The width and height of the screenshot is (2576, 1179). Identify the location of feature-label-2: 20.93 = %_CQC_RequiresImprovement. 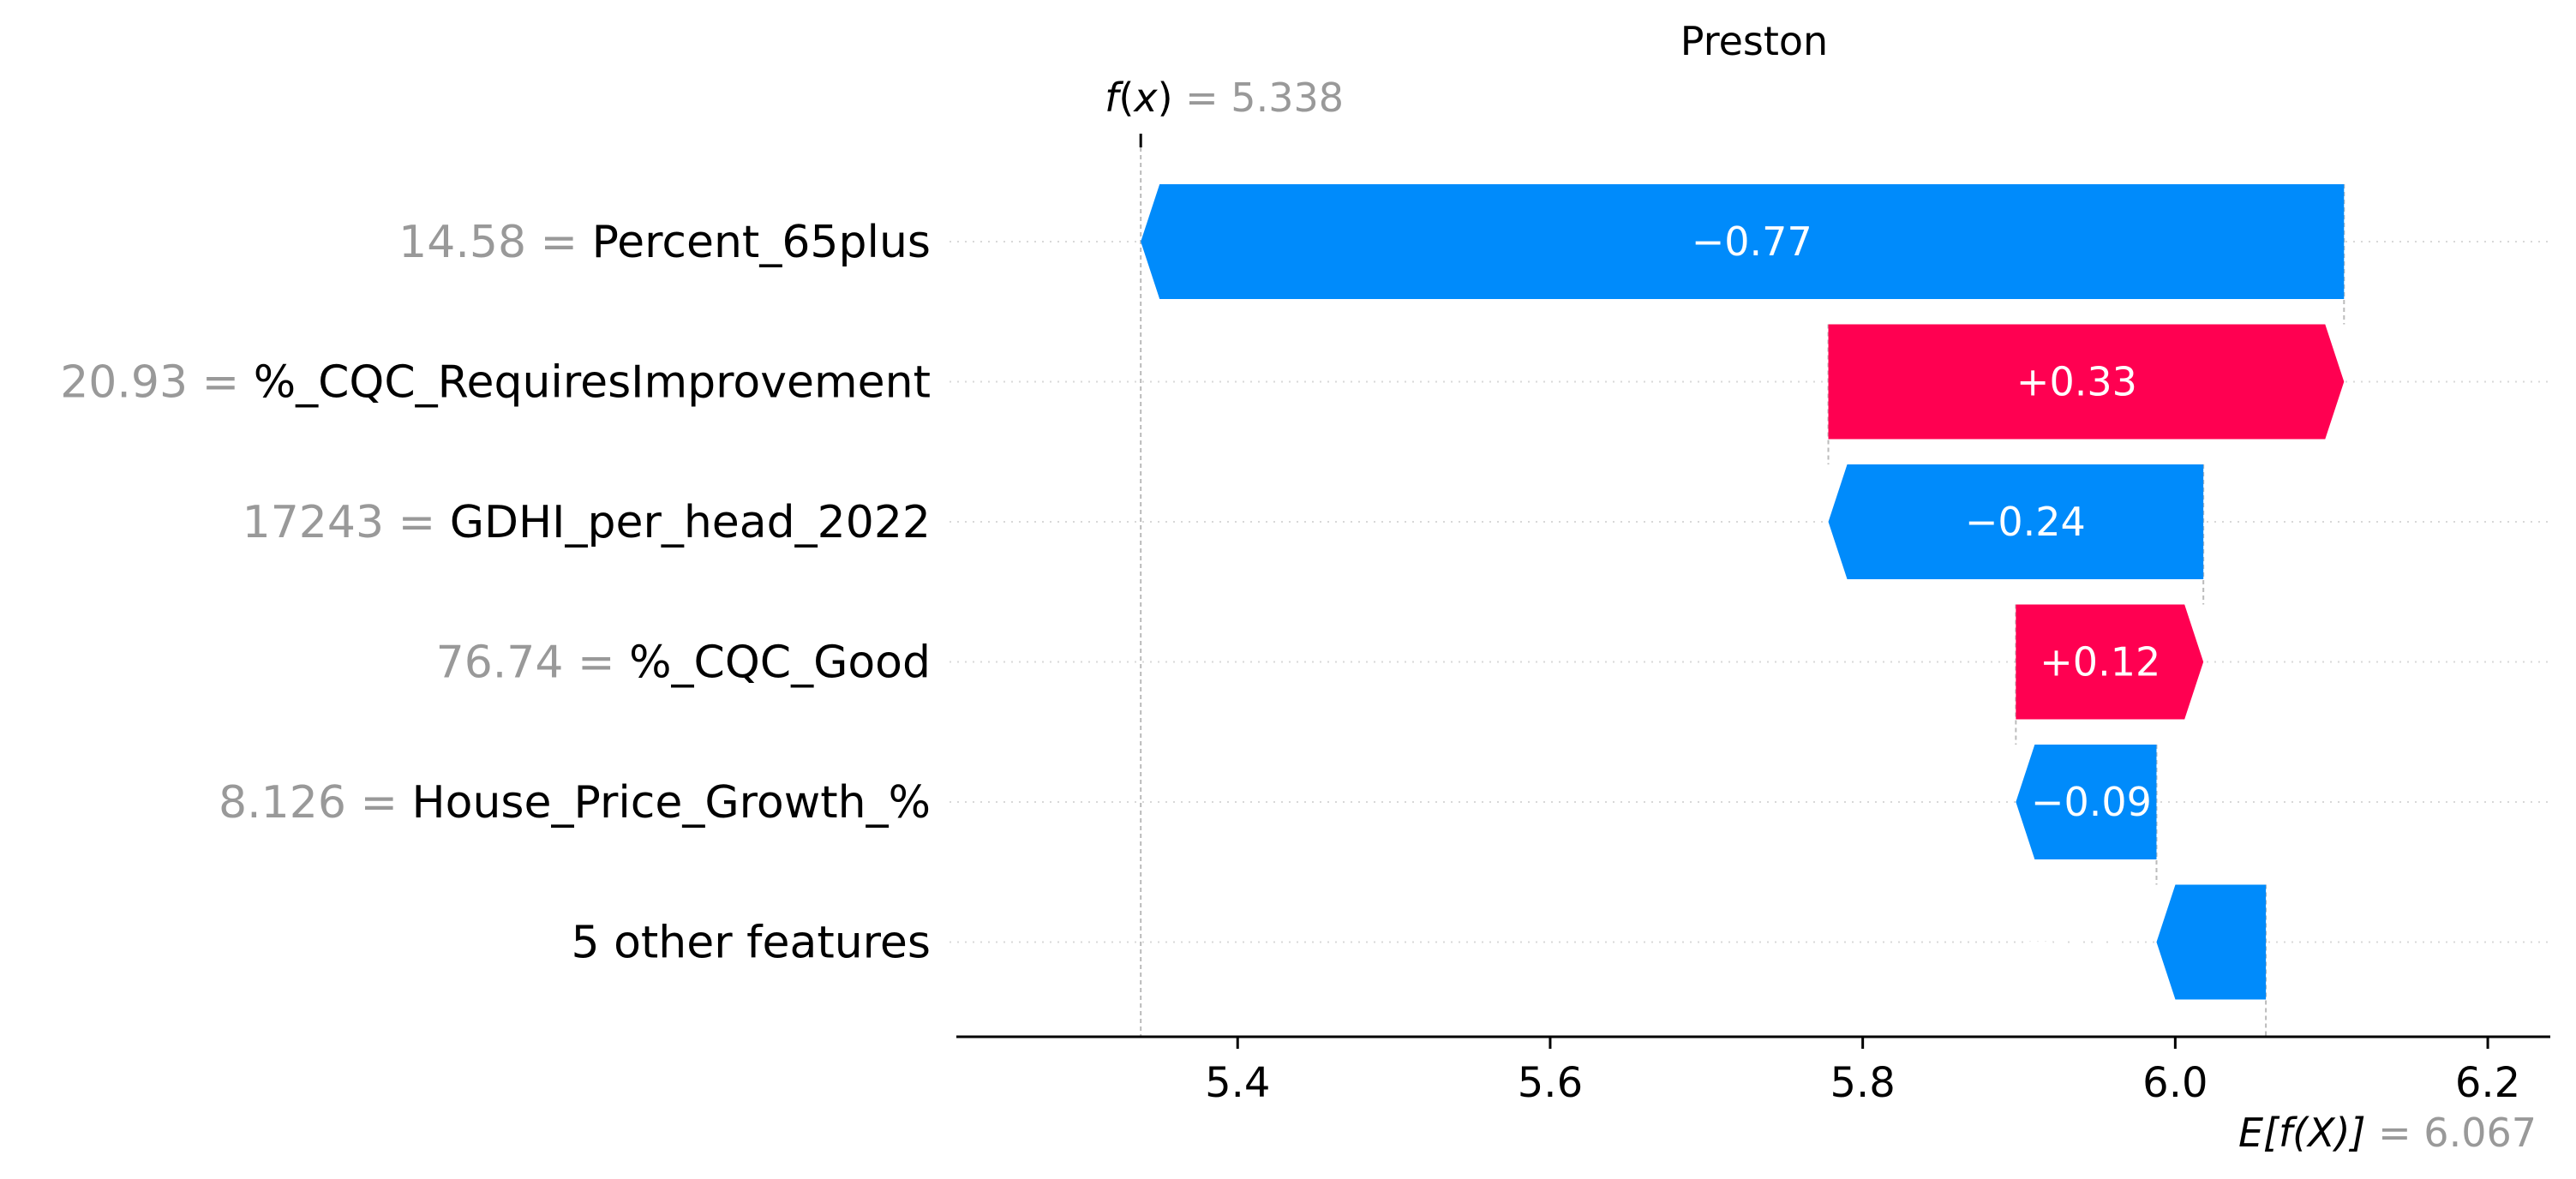
(496, 383).